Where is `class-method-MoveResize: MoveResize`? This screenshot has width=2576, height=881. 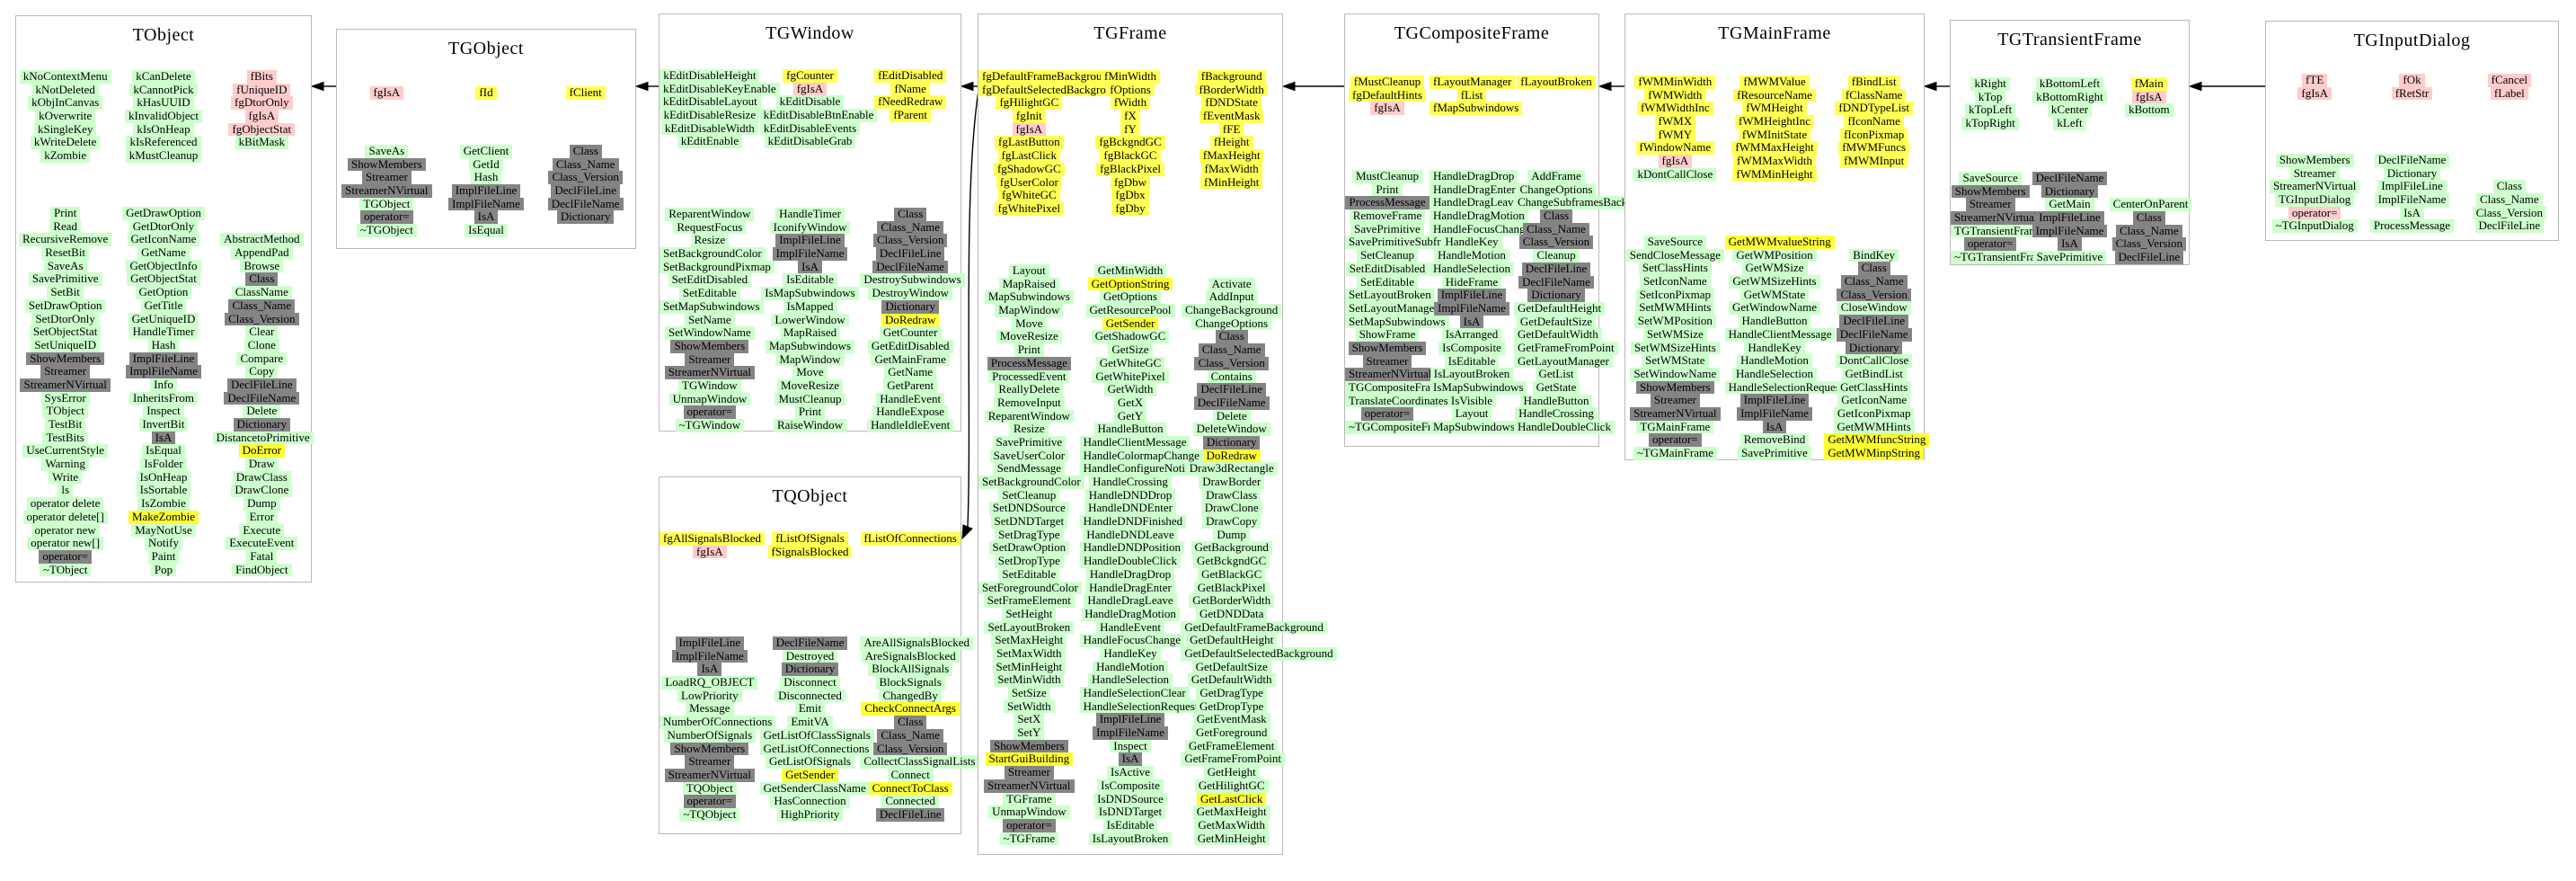
class-method-MoveResize: MoveResize is located at coordinates (810, 385).